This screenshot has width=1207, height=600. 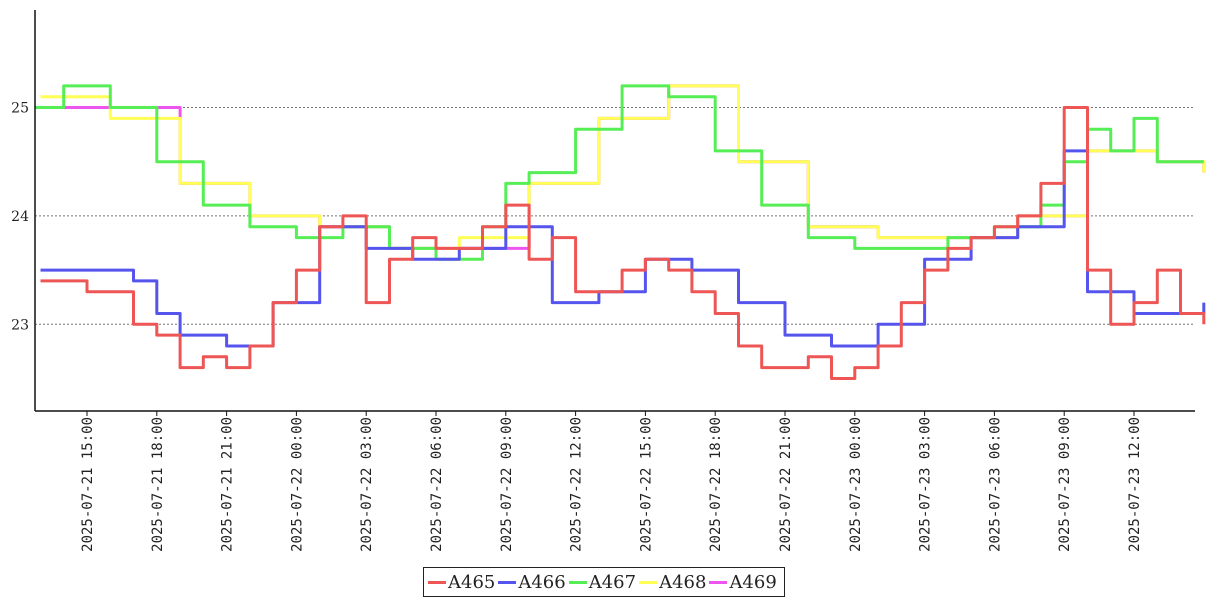 What do you see at coordinates (158, 484) in the screenshot?
I see `x-tick-label: 2025-07-21 18:00` at bounding box center [158, 484].